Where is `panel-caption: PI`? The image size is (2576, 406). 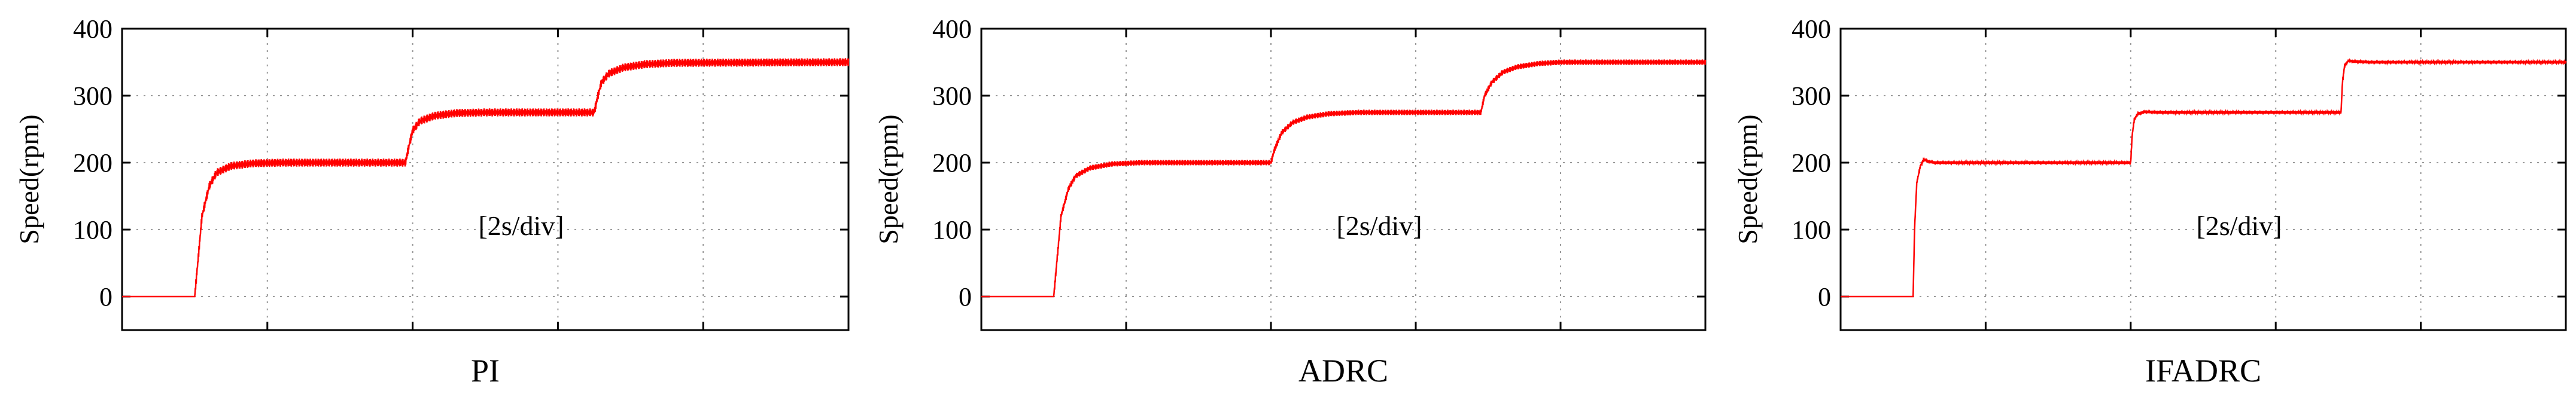
panel-caption: PI is located at coordinates (485, 371).